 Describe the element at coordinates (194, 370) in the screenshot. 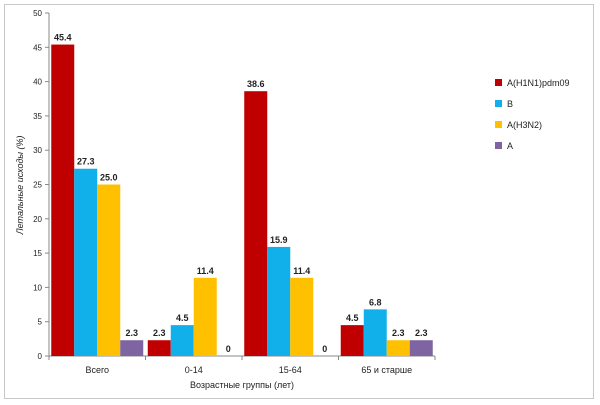

I see `category-label: 0-14` at that location.